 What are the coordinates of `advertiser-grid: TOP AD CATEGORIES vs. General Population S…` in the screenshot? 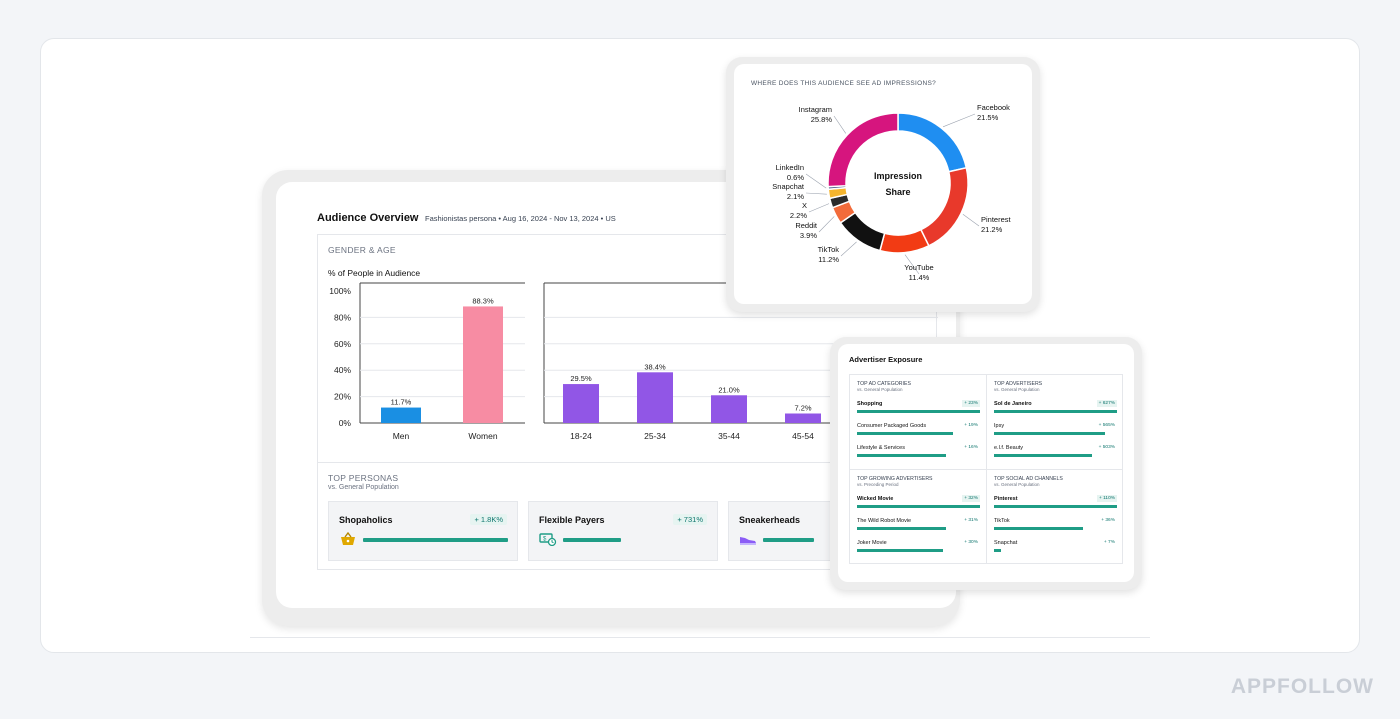 It's located at (986, 469).